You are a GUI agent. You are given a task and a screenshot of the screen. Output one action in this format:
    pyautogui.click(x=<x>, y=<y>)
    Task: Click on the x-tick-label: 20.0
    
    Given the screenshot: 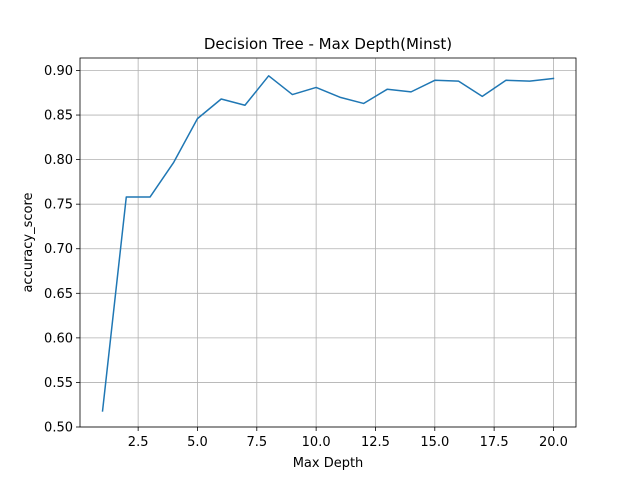 What is the action you would take?
    pyautogui.click(x=553, y=442)
    